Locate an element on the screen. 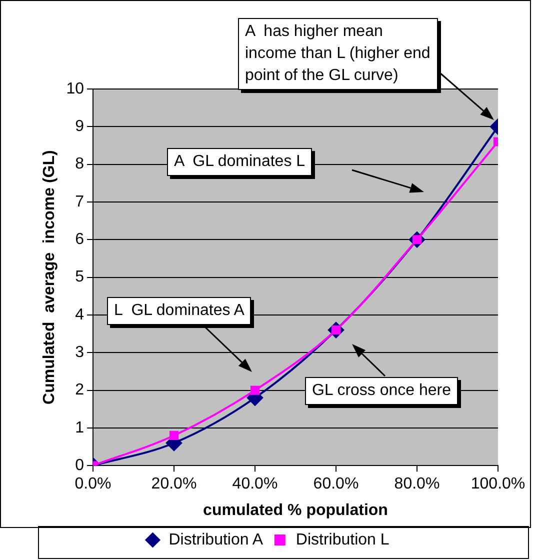 This screenshot has width=554, height=560. legend-label: Distribution A is located at coordinates (216, 539).